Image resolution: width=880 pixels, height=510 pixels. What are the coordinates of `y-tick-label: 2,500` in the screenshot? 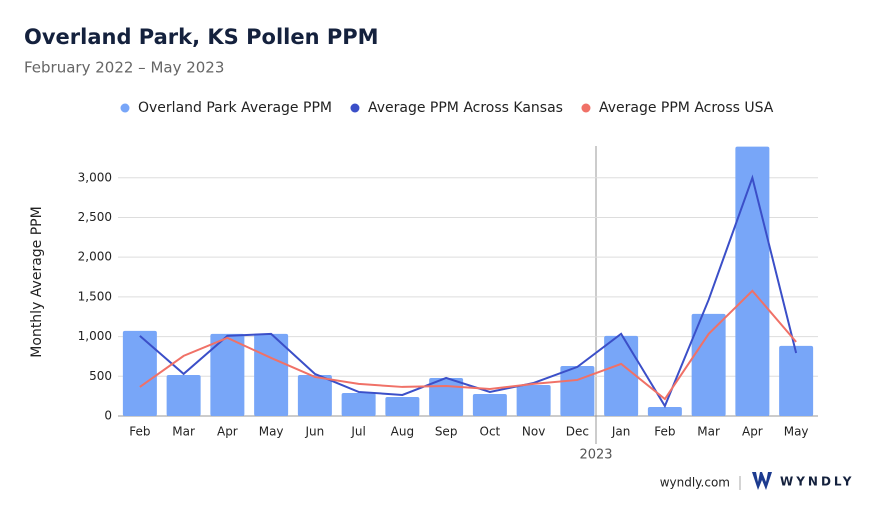 It's located at (95, 217).